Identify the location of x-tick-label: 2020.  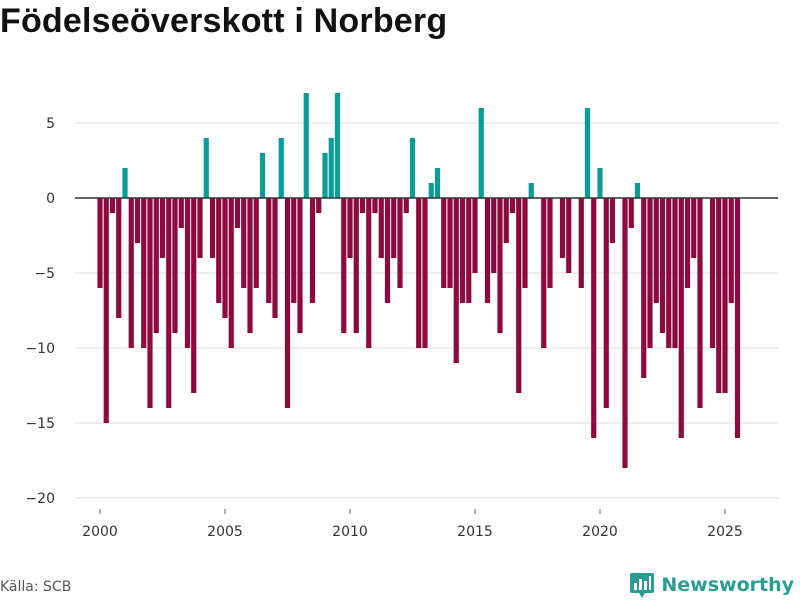
(600, 532).